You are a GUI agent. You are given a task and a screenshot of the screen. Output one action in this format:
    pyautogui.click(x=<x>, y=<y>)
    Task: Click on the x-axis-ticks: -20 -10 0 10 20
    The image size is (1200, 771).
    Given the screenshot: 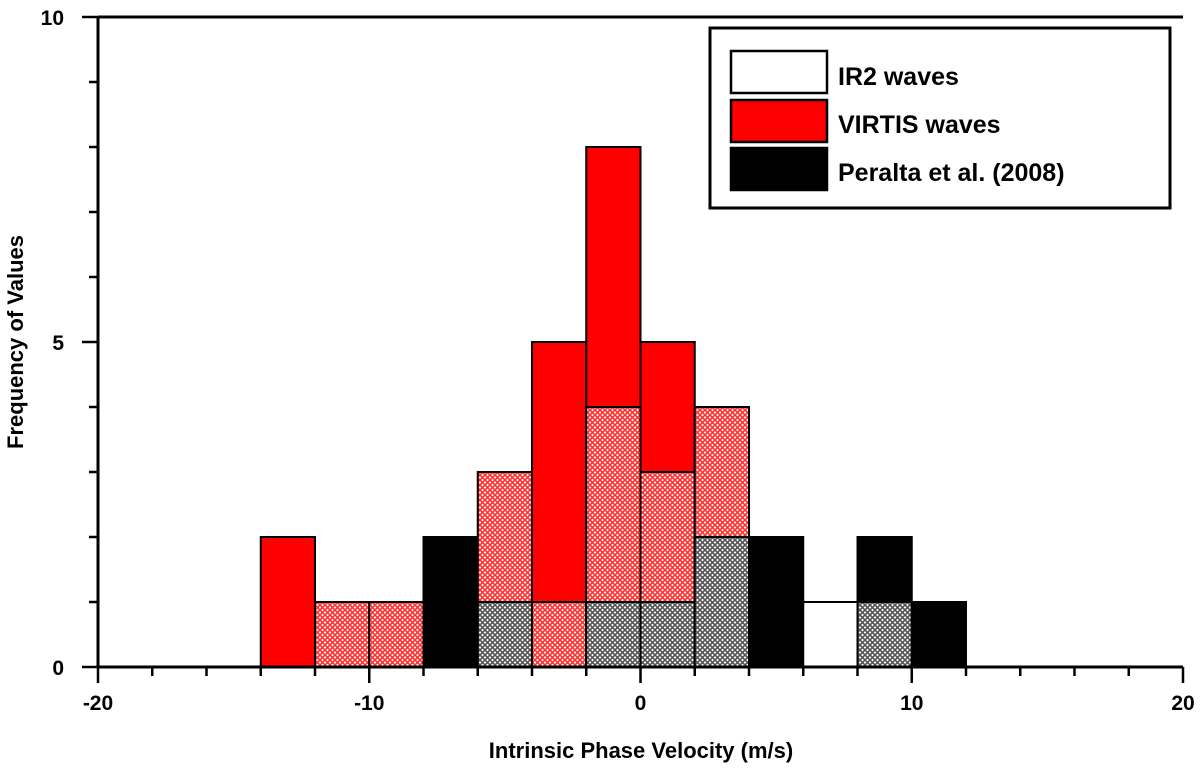 What is the action you would take?
    pyautogui.click(x=639, y=691)
    